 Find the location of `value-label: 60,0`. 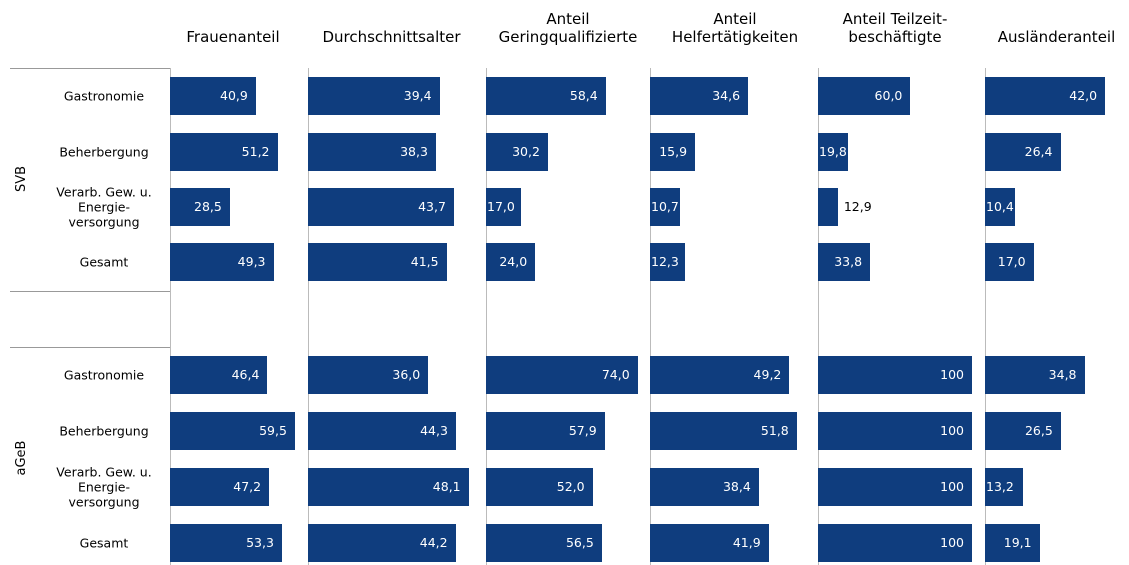

value-label: 60,0 is located at coordinates (888, 95).